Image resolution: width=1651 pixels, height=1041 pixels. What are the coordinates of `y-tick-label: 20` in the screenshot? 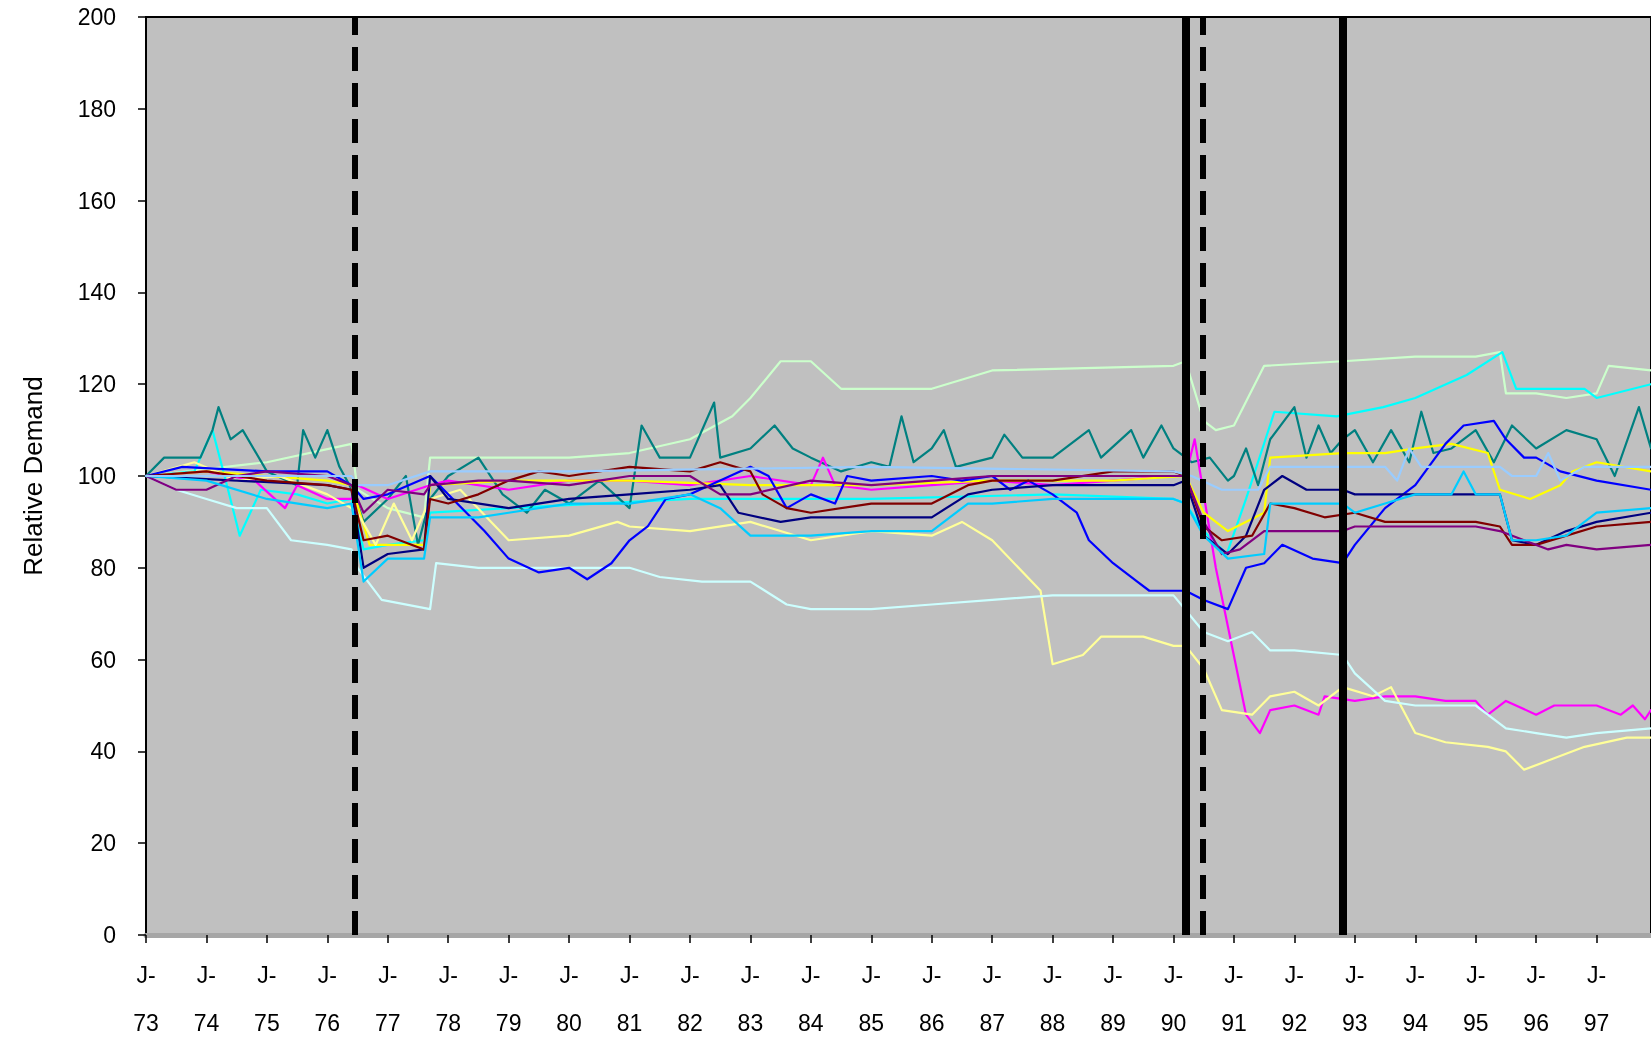 It's located at (103, 843).